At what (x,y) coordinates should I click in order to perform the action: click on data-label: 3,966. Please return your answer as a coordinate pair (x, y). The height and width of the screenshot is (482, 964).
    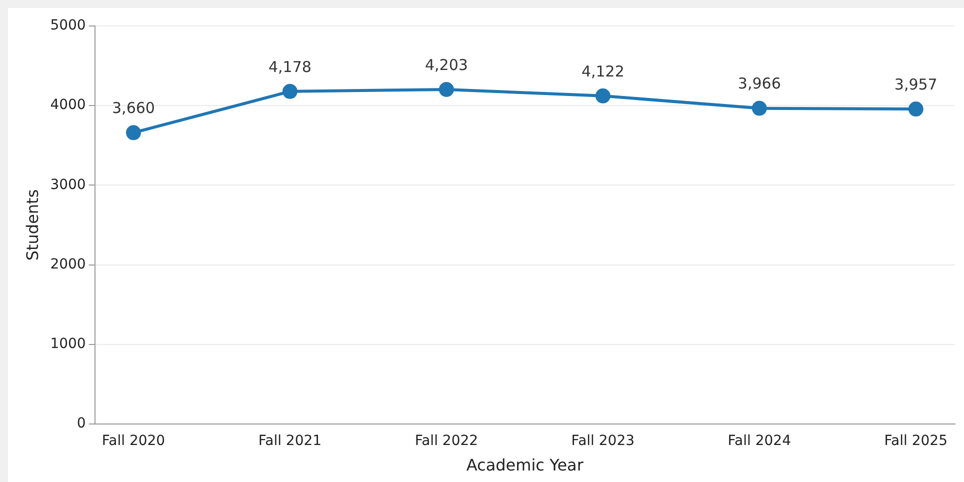
    Looking at the image, I should click on (759, 83).